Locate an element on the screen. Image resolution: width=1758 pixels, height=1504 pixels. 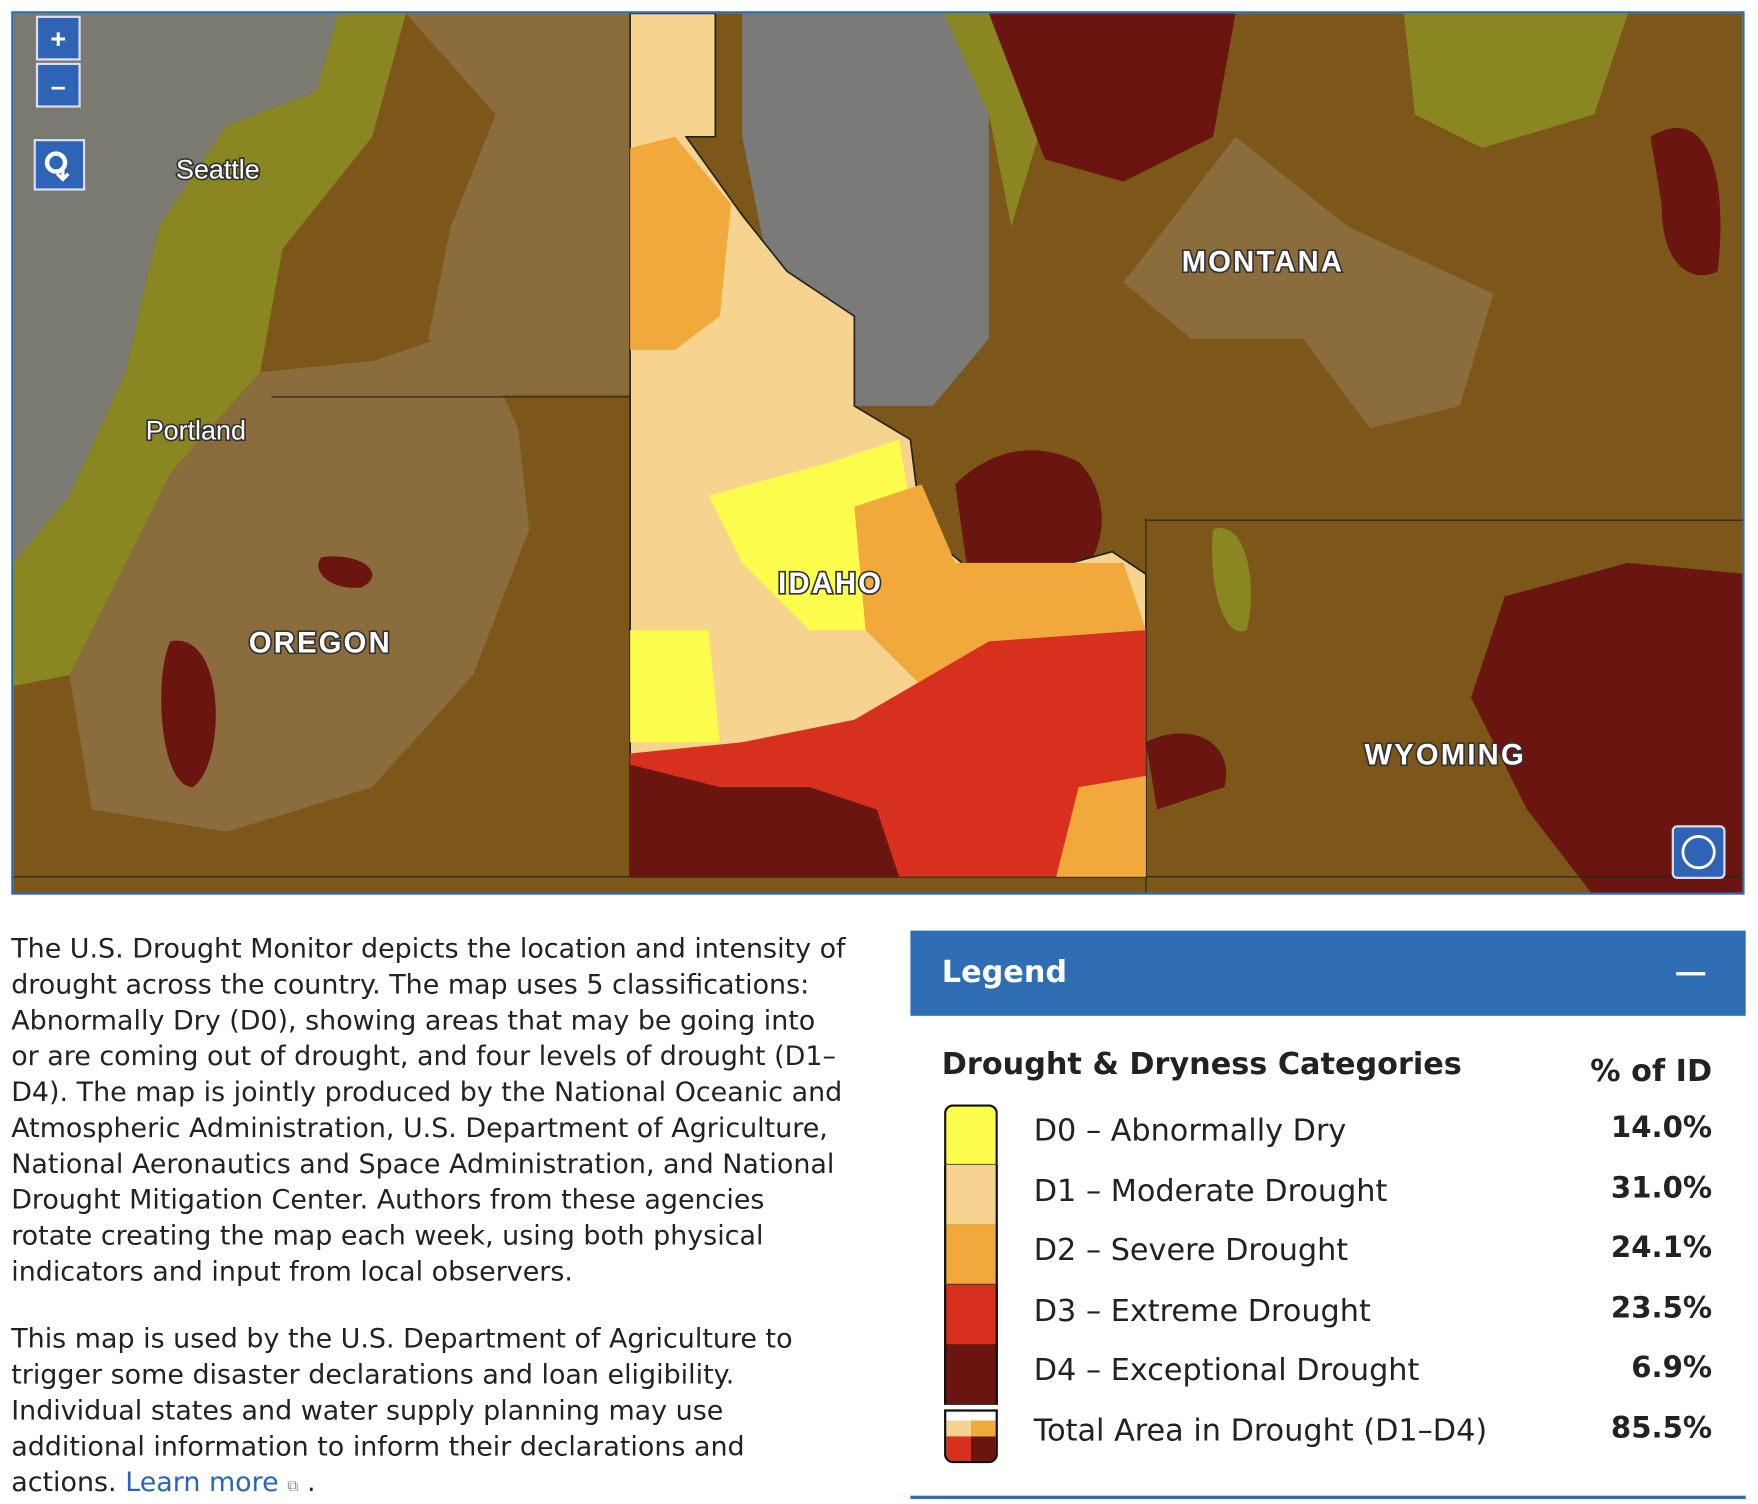
download-button is located at coordinates (59, 165).